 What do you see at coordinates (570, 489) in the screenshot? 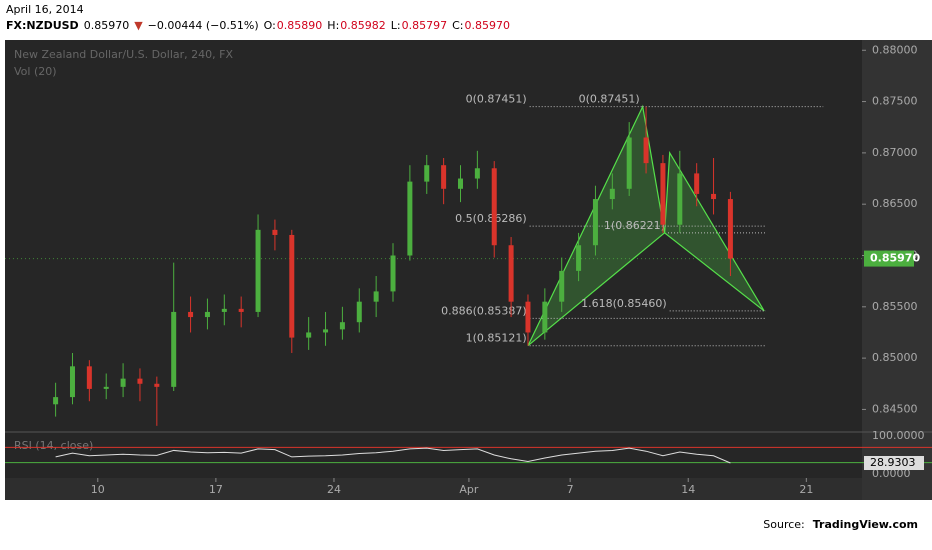
I see `x-tick-label: 7` at bounding box center [570, 489].